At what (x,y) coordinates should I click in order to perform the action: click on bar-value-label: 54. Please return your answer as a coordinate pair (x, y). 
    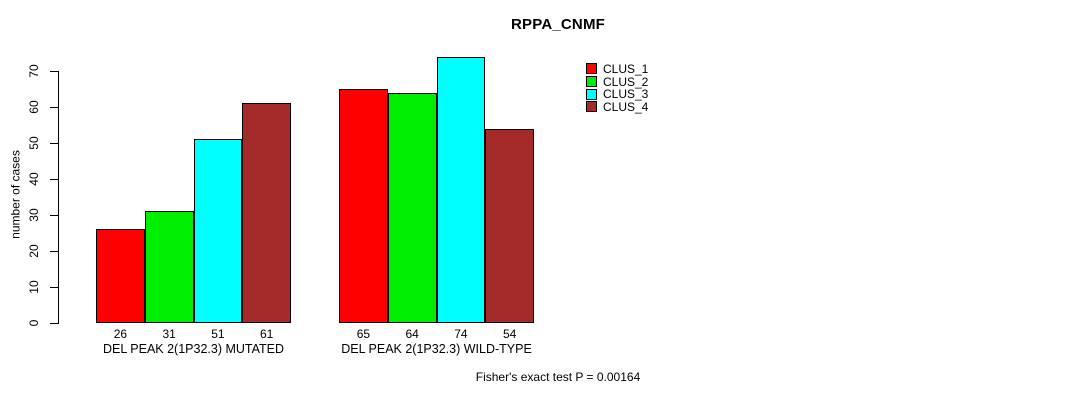
    Looking at the image, I should click on (509, 334).